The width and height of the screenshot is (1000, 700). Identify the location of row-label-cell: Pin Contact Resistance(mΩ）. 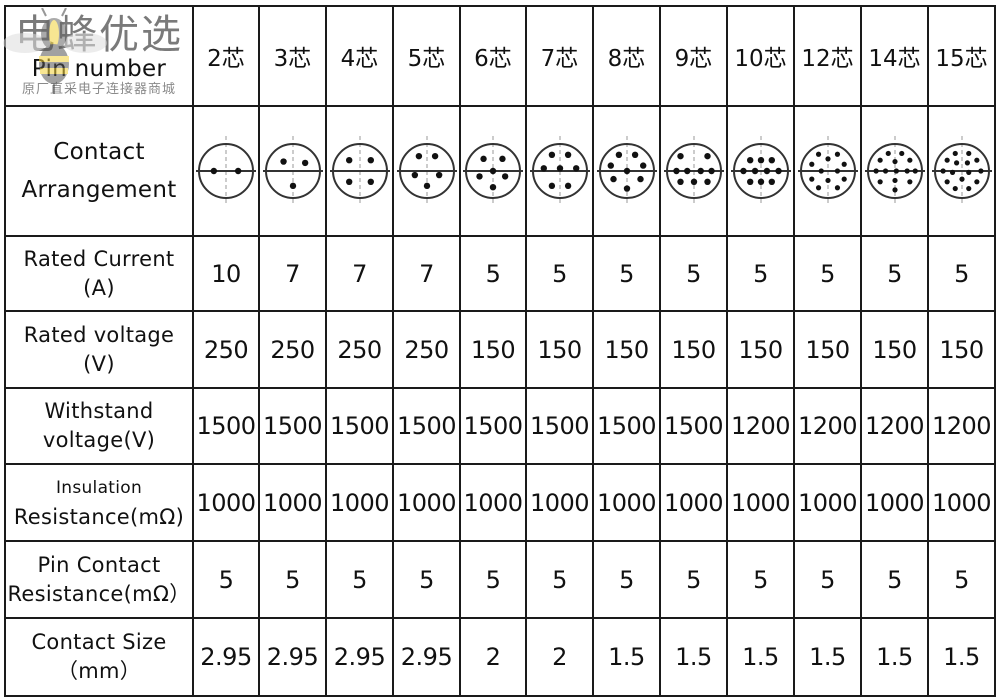
(99, 579).